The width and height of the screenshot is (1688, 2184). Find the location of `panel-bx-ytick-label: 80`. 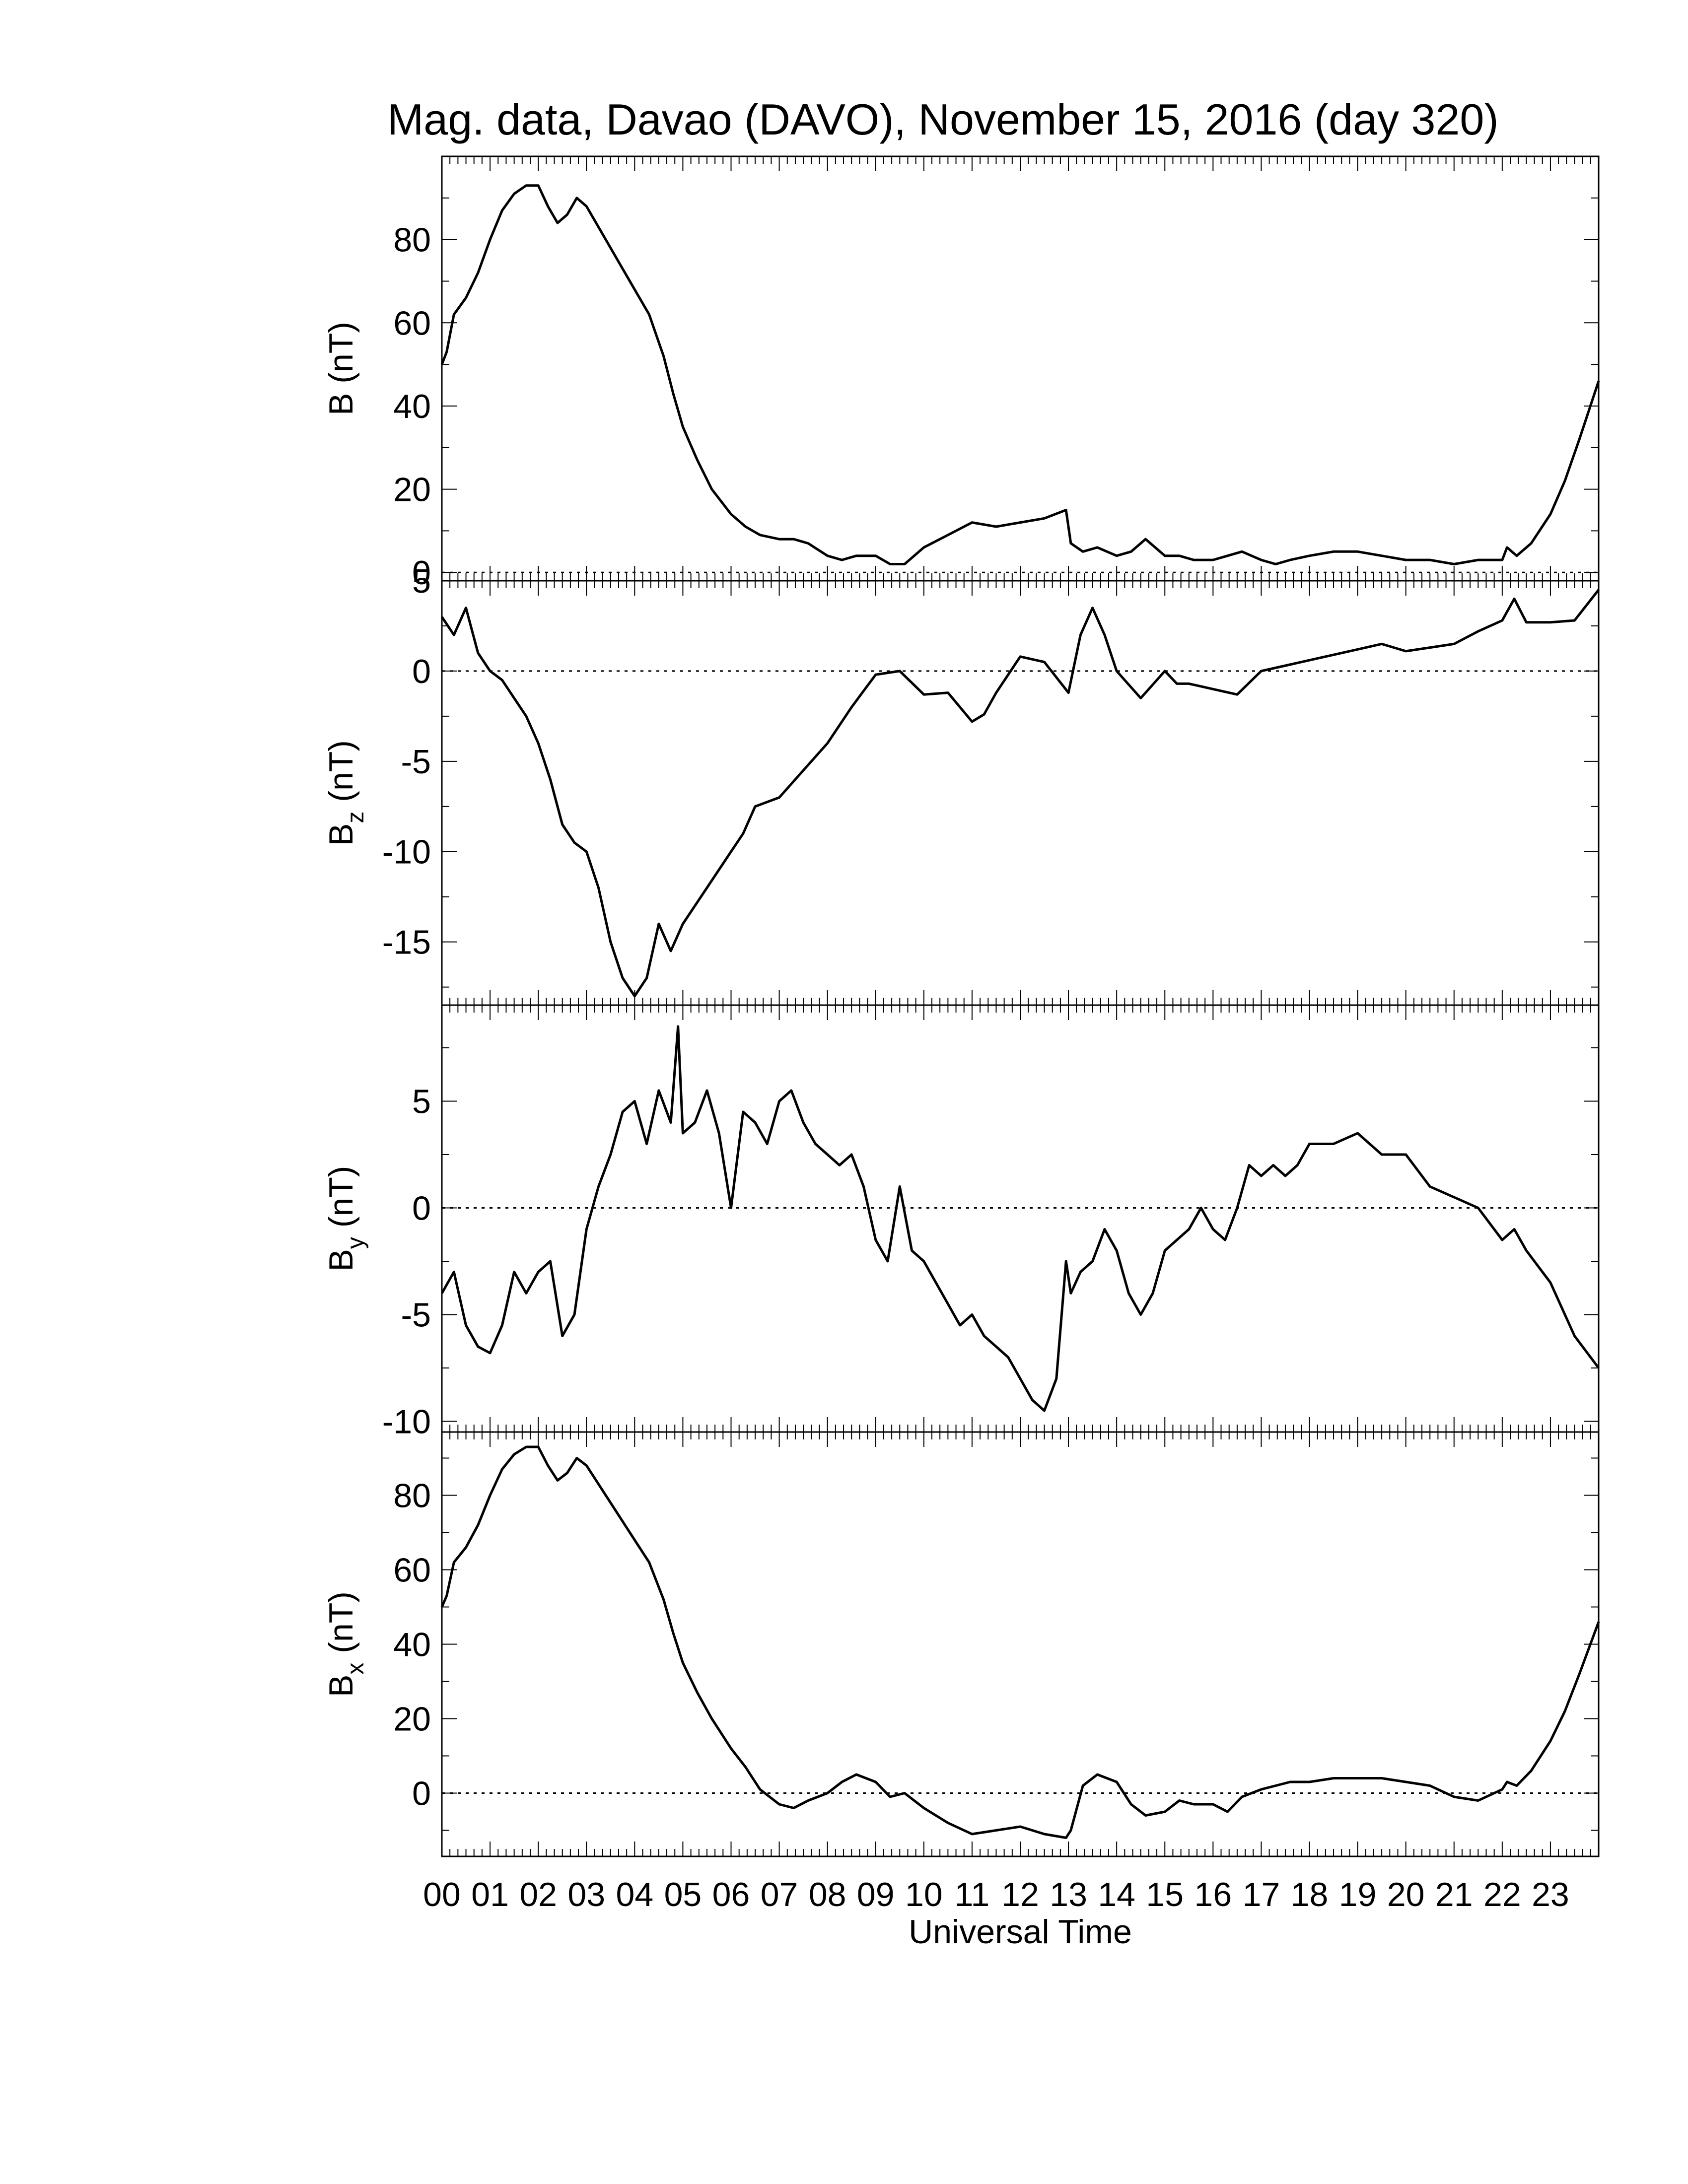

panel-bx-ytick-label: 80 is located at coordinates (412, 1496).